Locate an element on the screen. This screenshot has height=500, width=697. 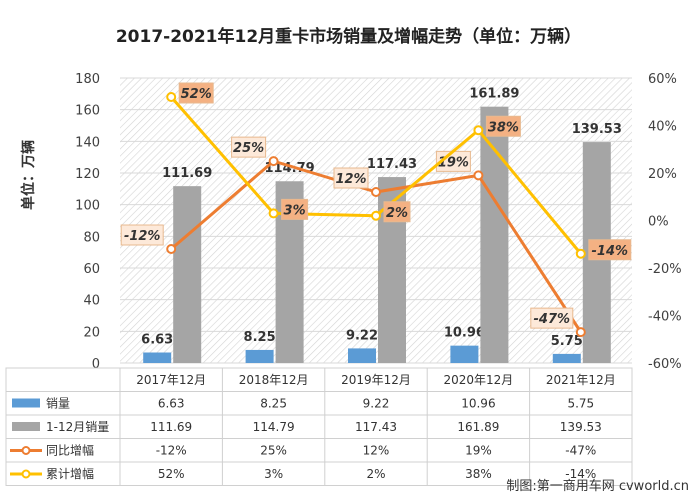
bar-monthly-label: 6.63 is located at coordinates (157, 340).